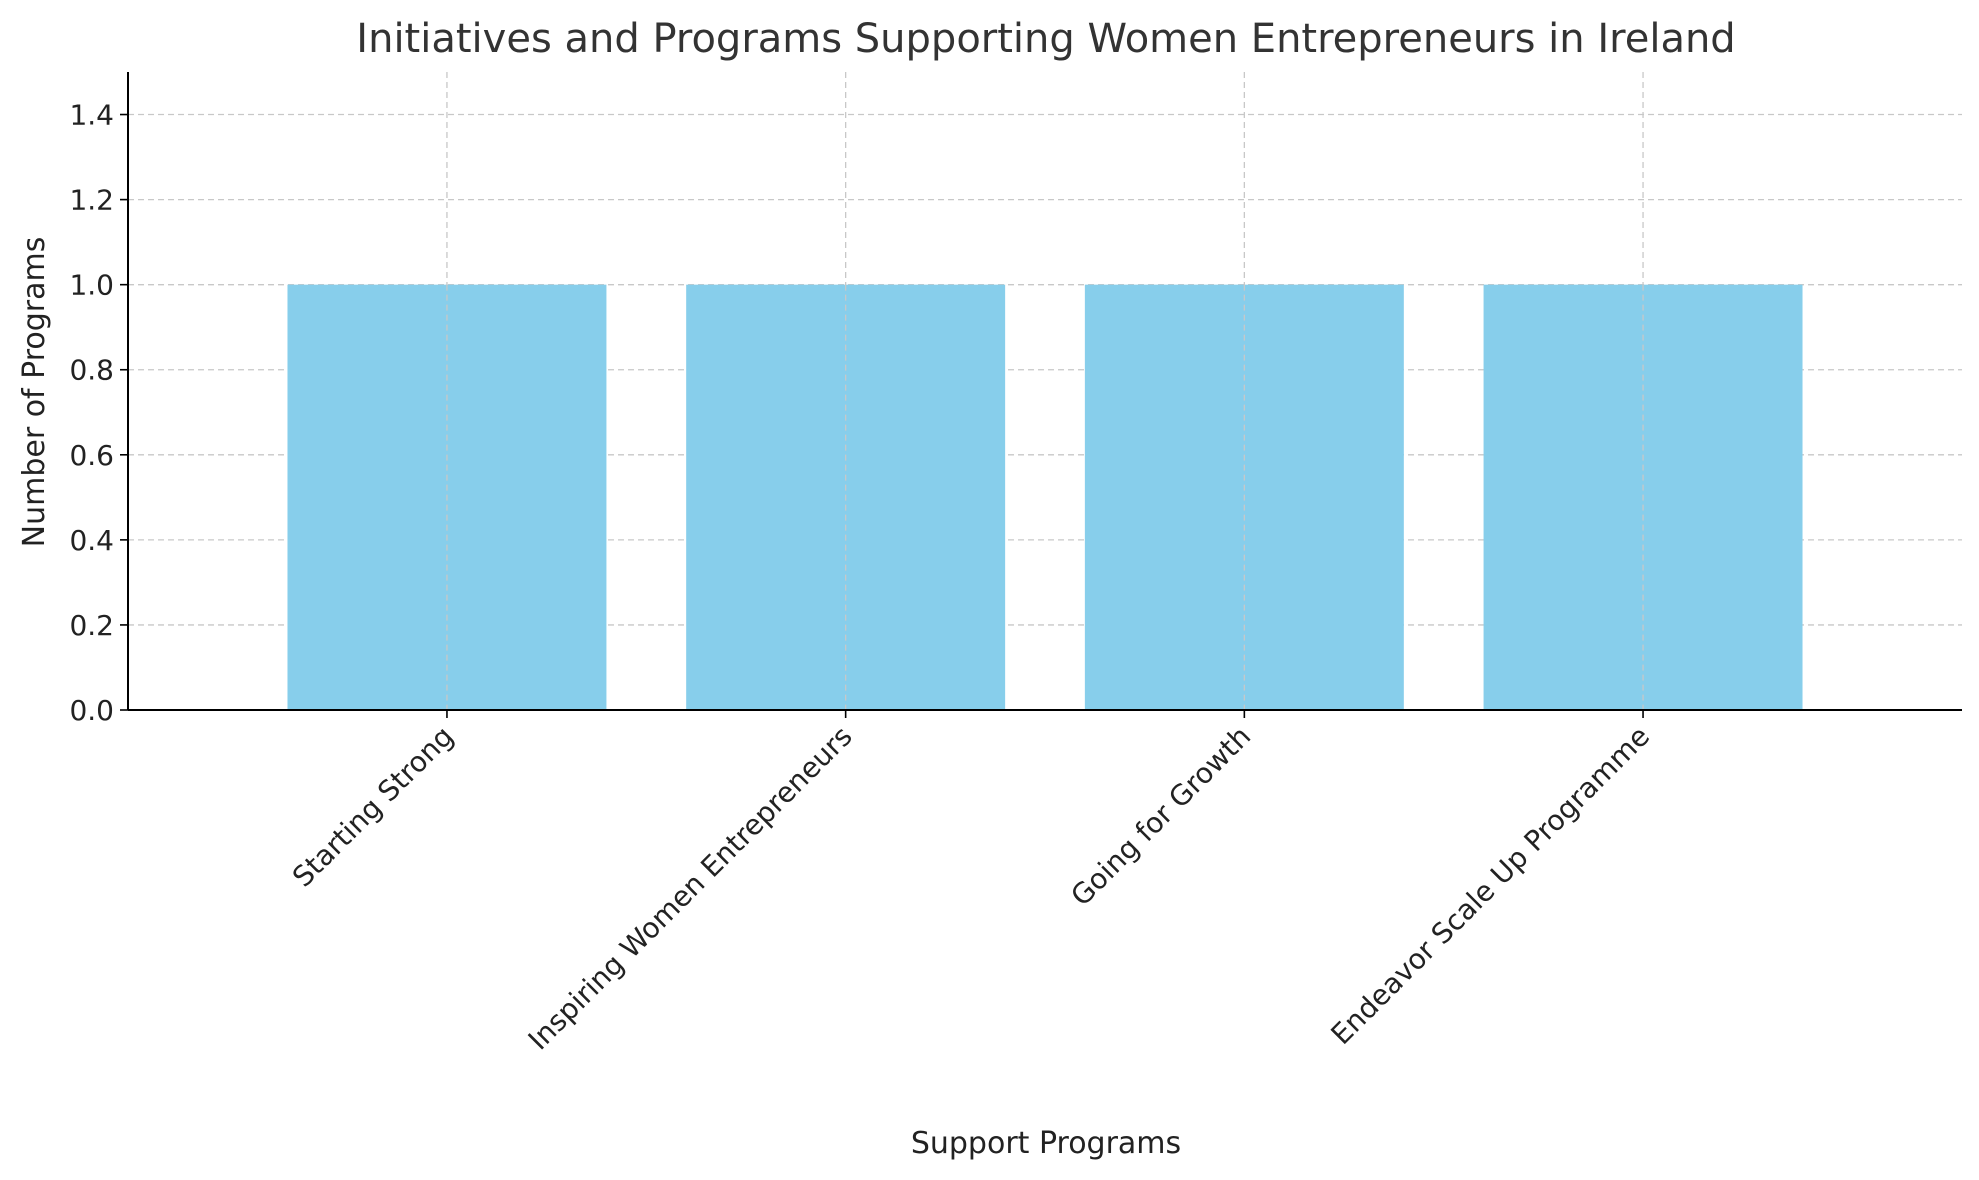  What do you see at coordinates (34, 392) in the screenshot?
I see `y-axis-label: Number of Programs` at bounding box center [34, 392].